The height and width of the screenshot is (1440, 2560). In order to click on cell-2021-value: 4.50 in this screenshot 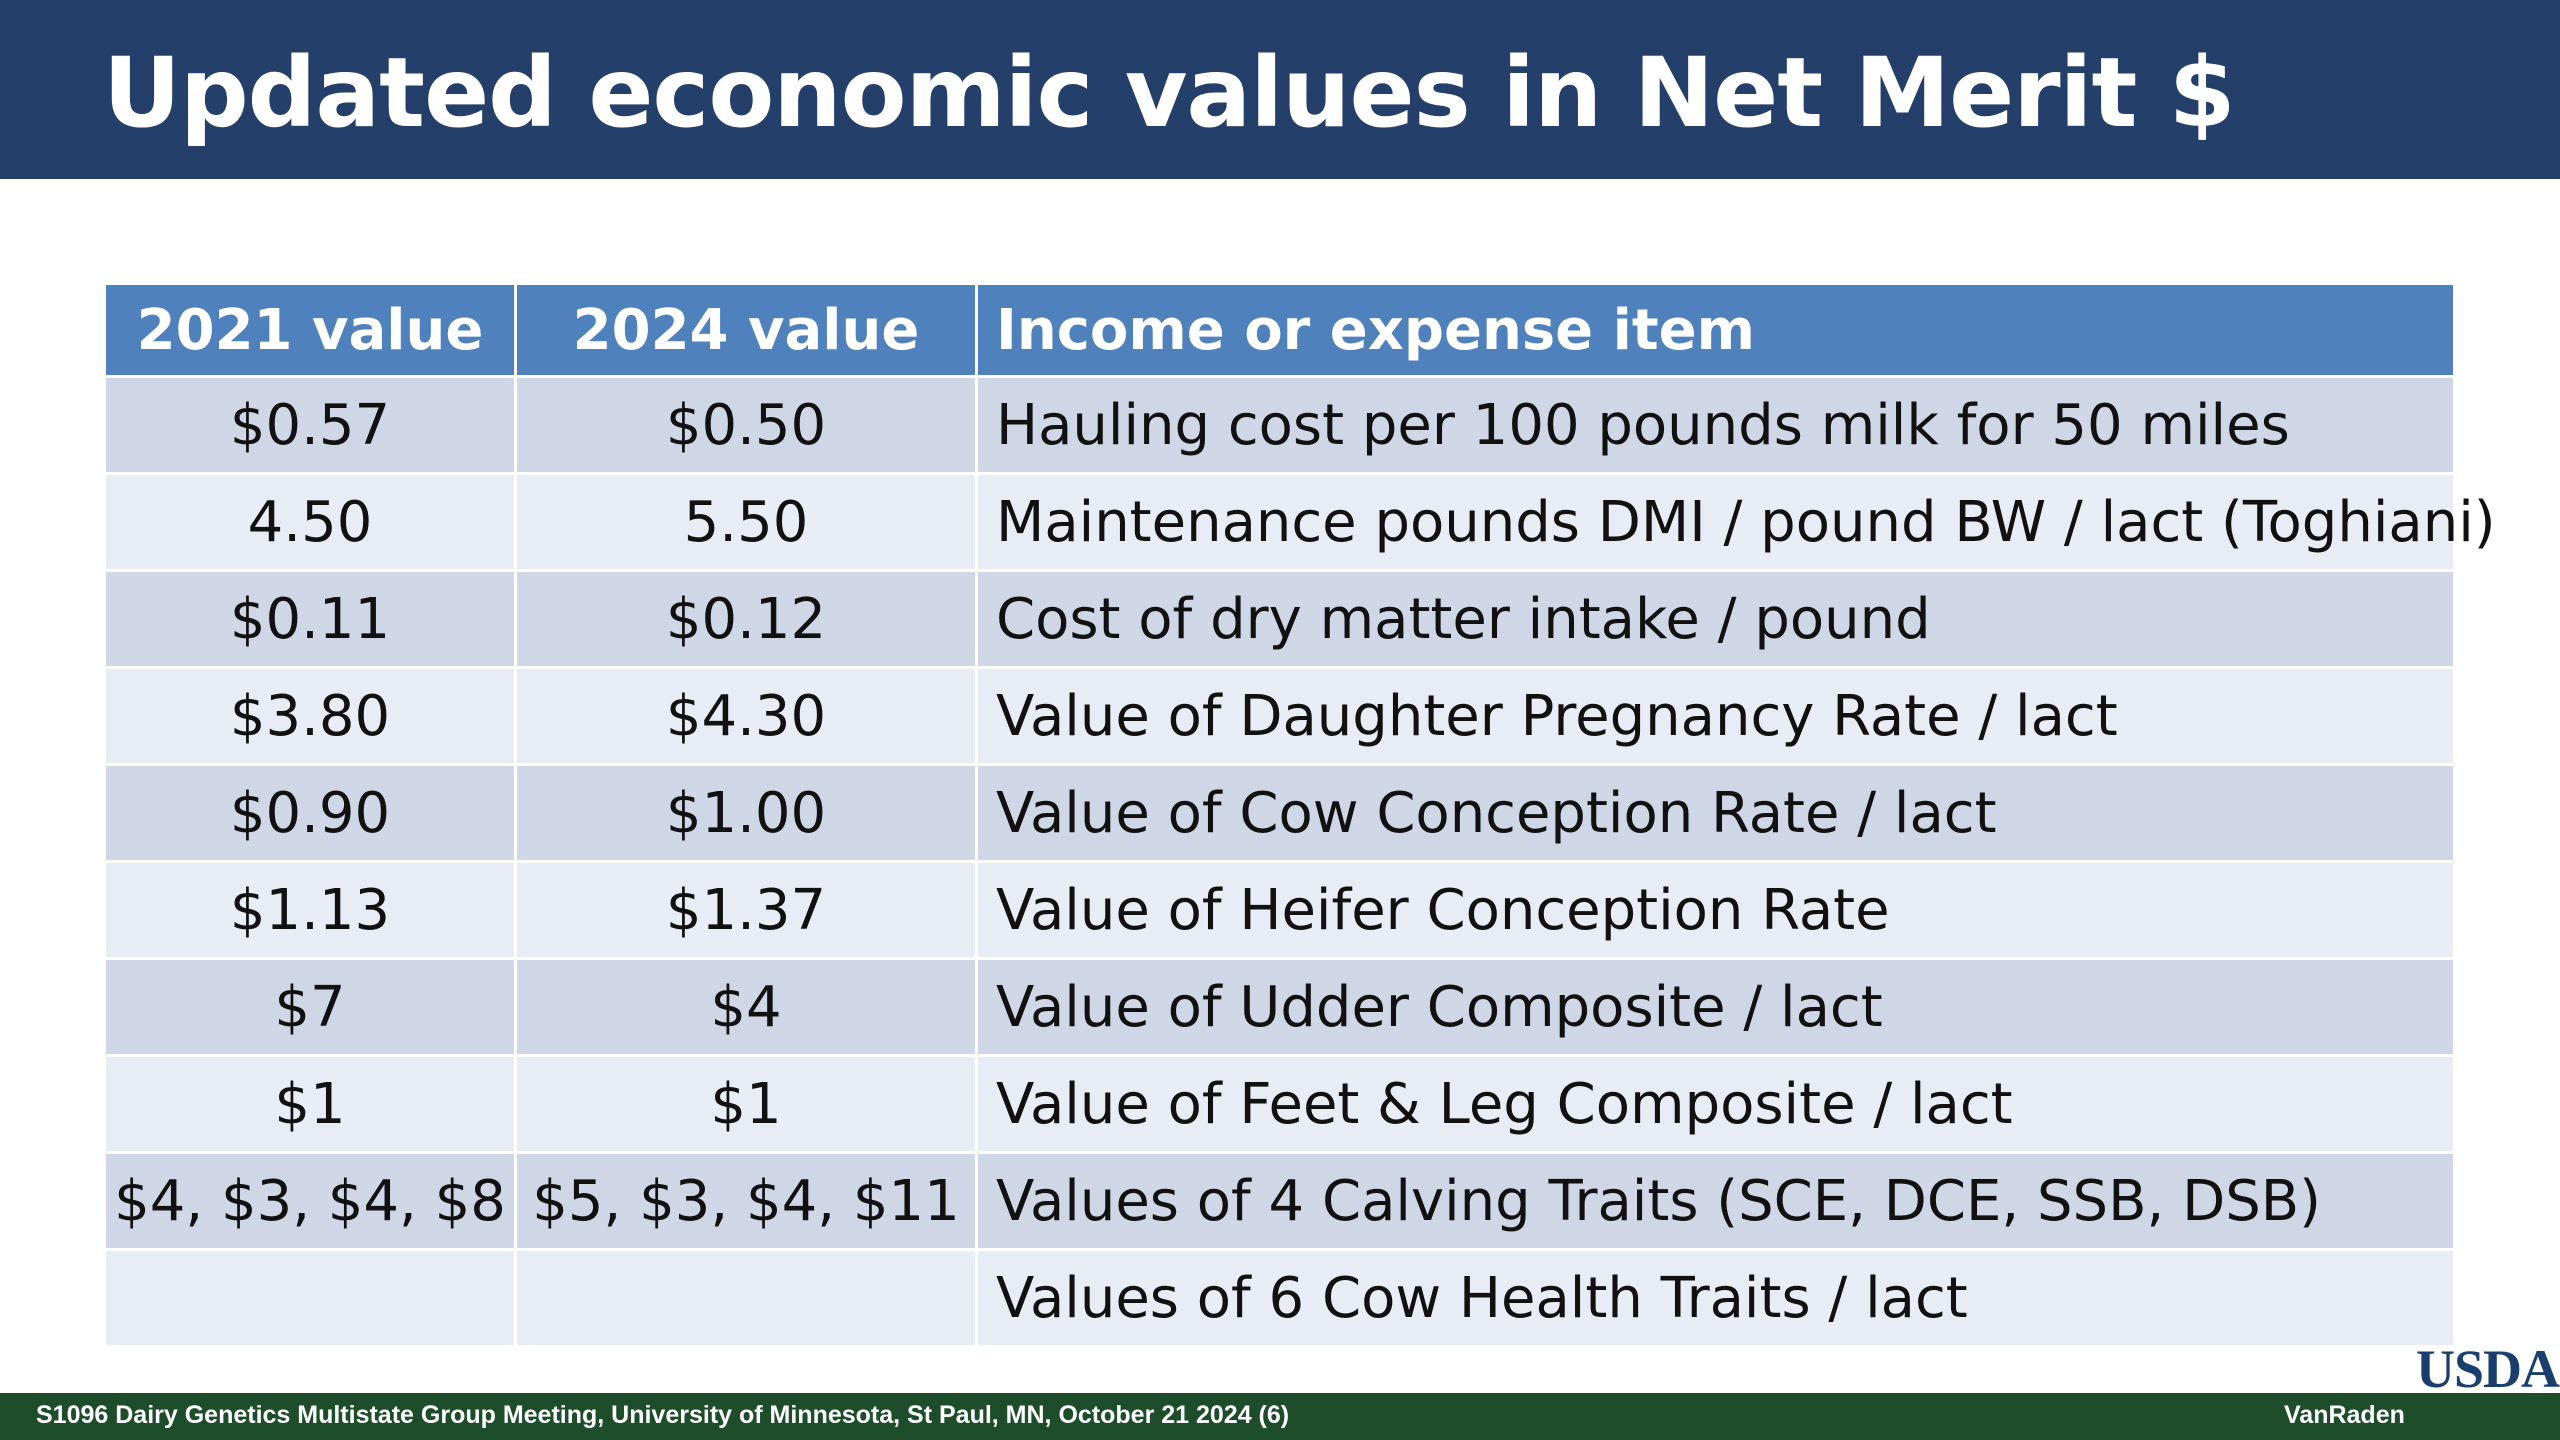, I will do `click(310, 522)`.